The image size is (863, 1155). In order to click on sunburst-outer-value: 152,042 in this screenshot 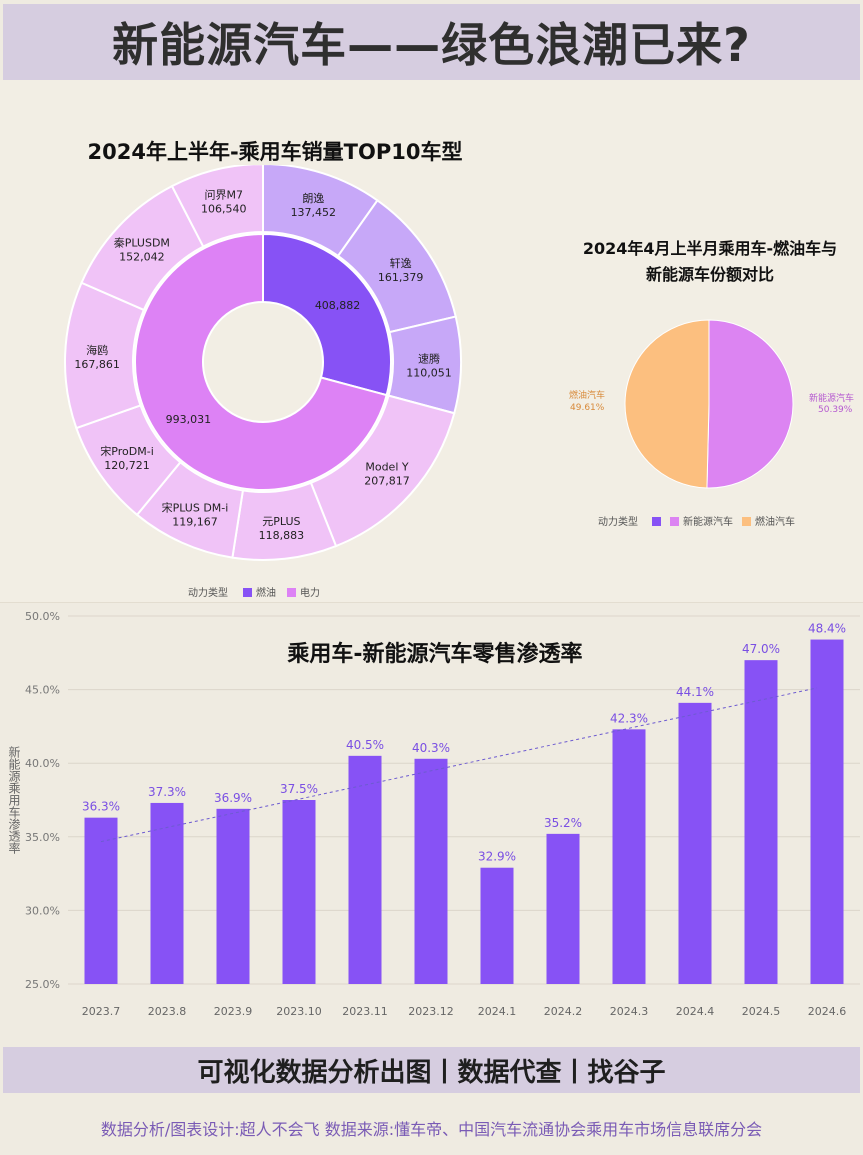, I will do `click(142, 257)`.